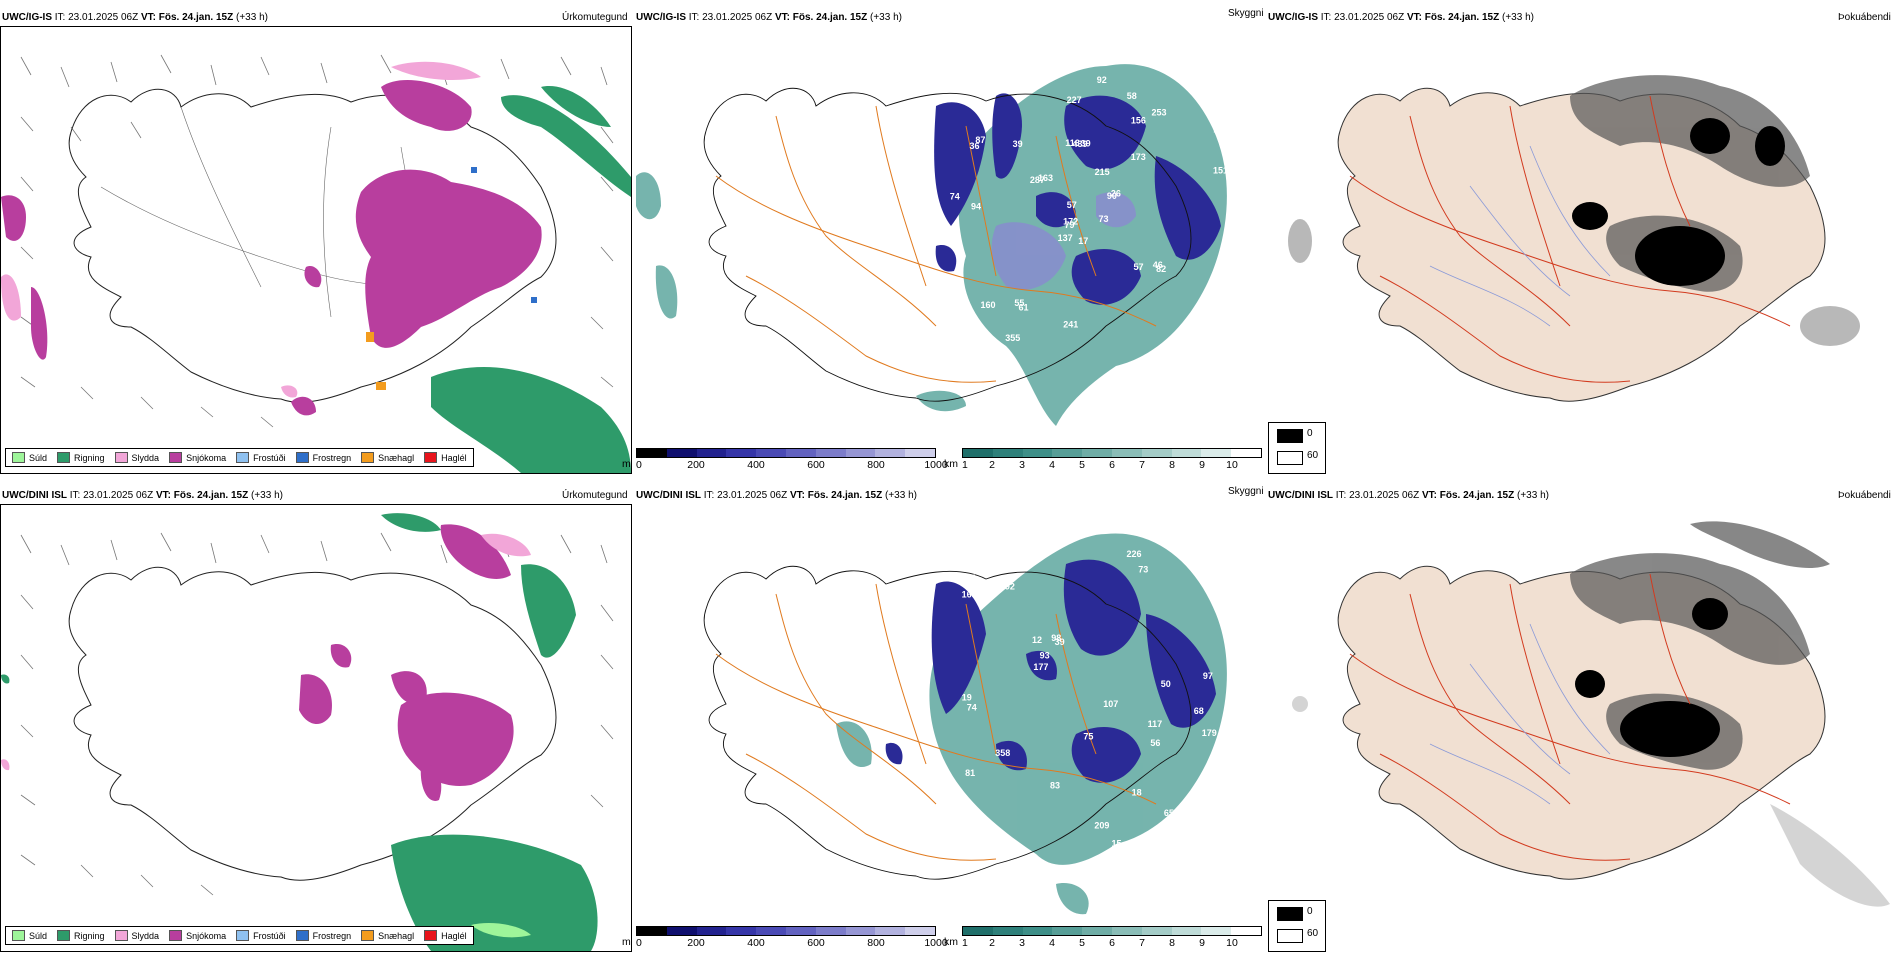 The width and height of the screenshot is (1900, 958). I want to click on precip-rain-areas, so click(299, 732).